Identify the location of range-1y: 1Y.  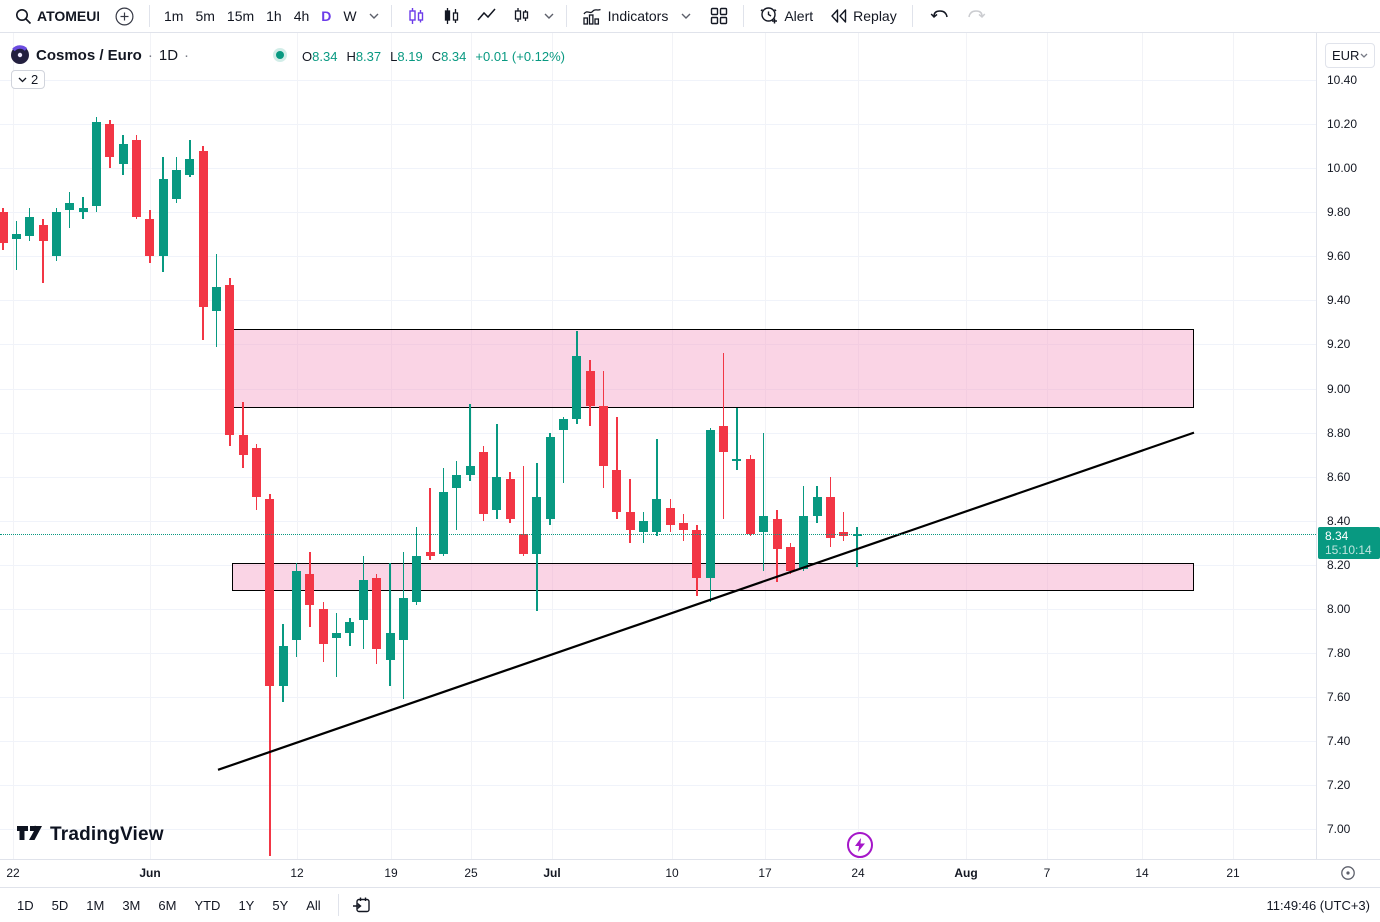
(246, 905).